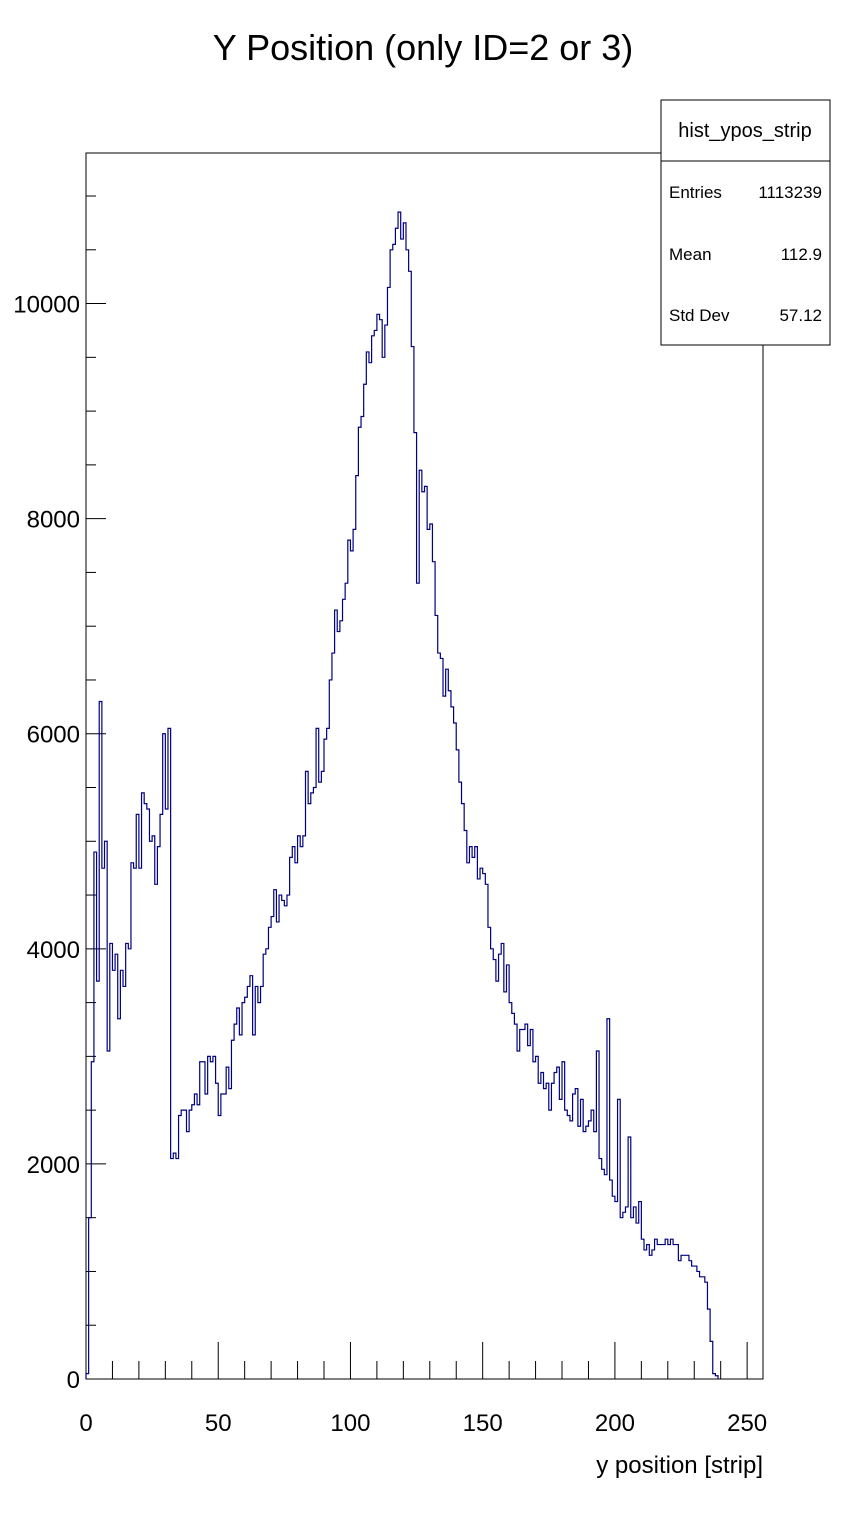 The width and height of the screenshot is (847, 1532). Describe the element at coordinates (695, 192) in the screenshot. I see `stats-entries-label: Entries` at that location.